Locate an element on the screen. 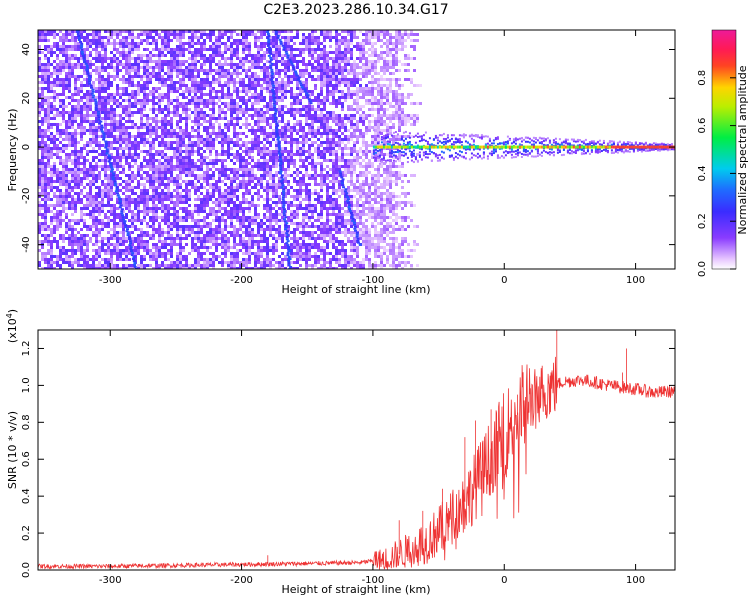  colorbar-ticks: 0.0 0.2 0.4 0.6 0.8 is located at coordinates (716, 173).